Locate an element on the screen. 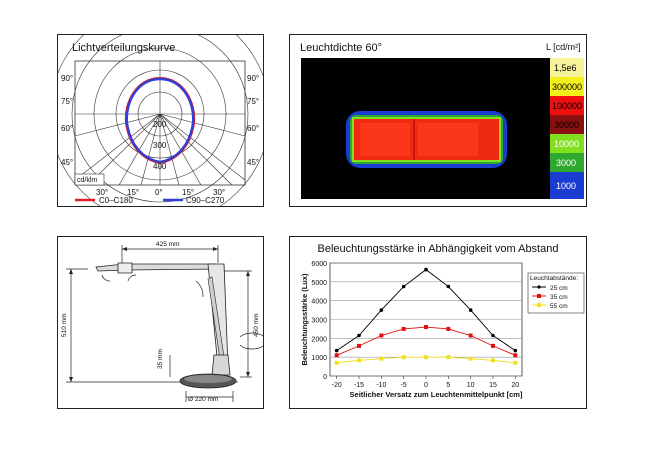  left-angle-label: 90° is located at coordinates (67, 78).